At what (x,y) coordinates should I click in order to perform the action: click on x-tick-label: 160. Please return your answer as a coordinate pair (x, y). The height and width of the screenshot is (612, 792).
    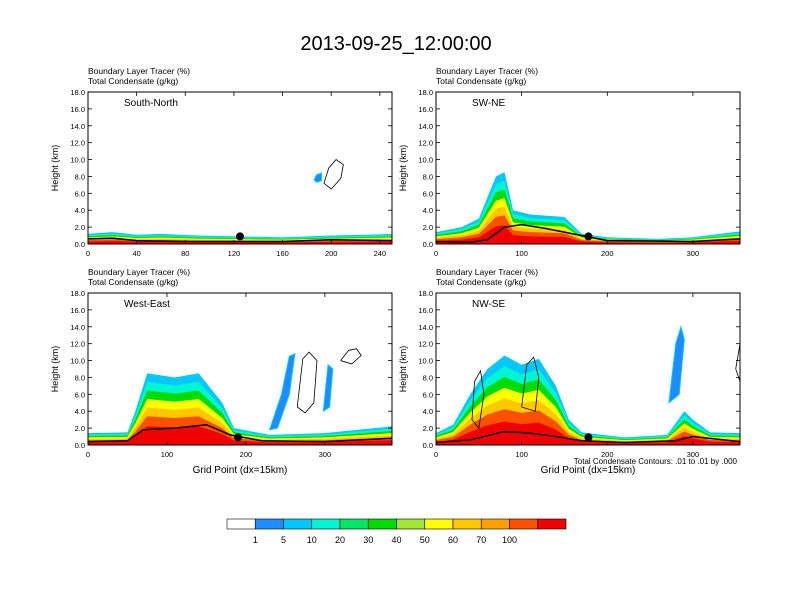
    Looking at the image, I should click on (282, 253).